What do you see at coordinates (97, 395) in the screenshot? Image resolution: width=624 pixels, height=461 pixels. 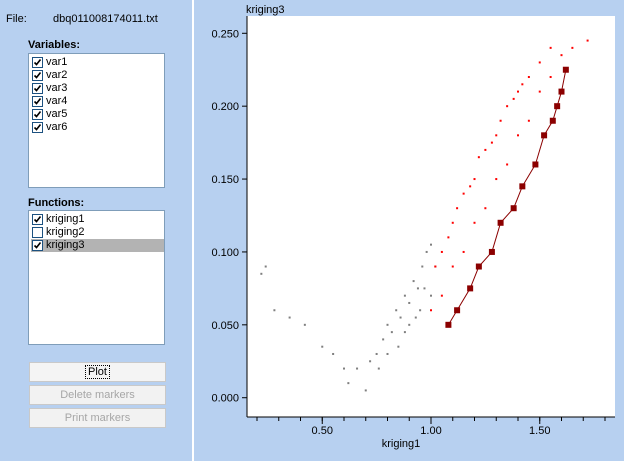 I see `delete-markers-button: Delete markers` at bounding box center [97, 395].